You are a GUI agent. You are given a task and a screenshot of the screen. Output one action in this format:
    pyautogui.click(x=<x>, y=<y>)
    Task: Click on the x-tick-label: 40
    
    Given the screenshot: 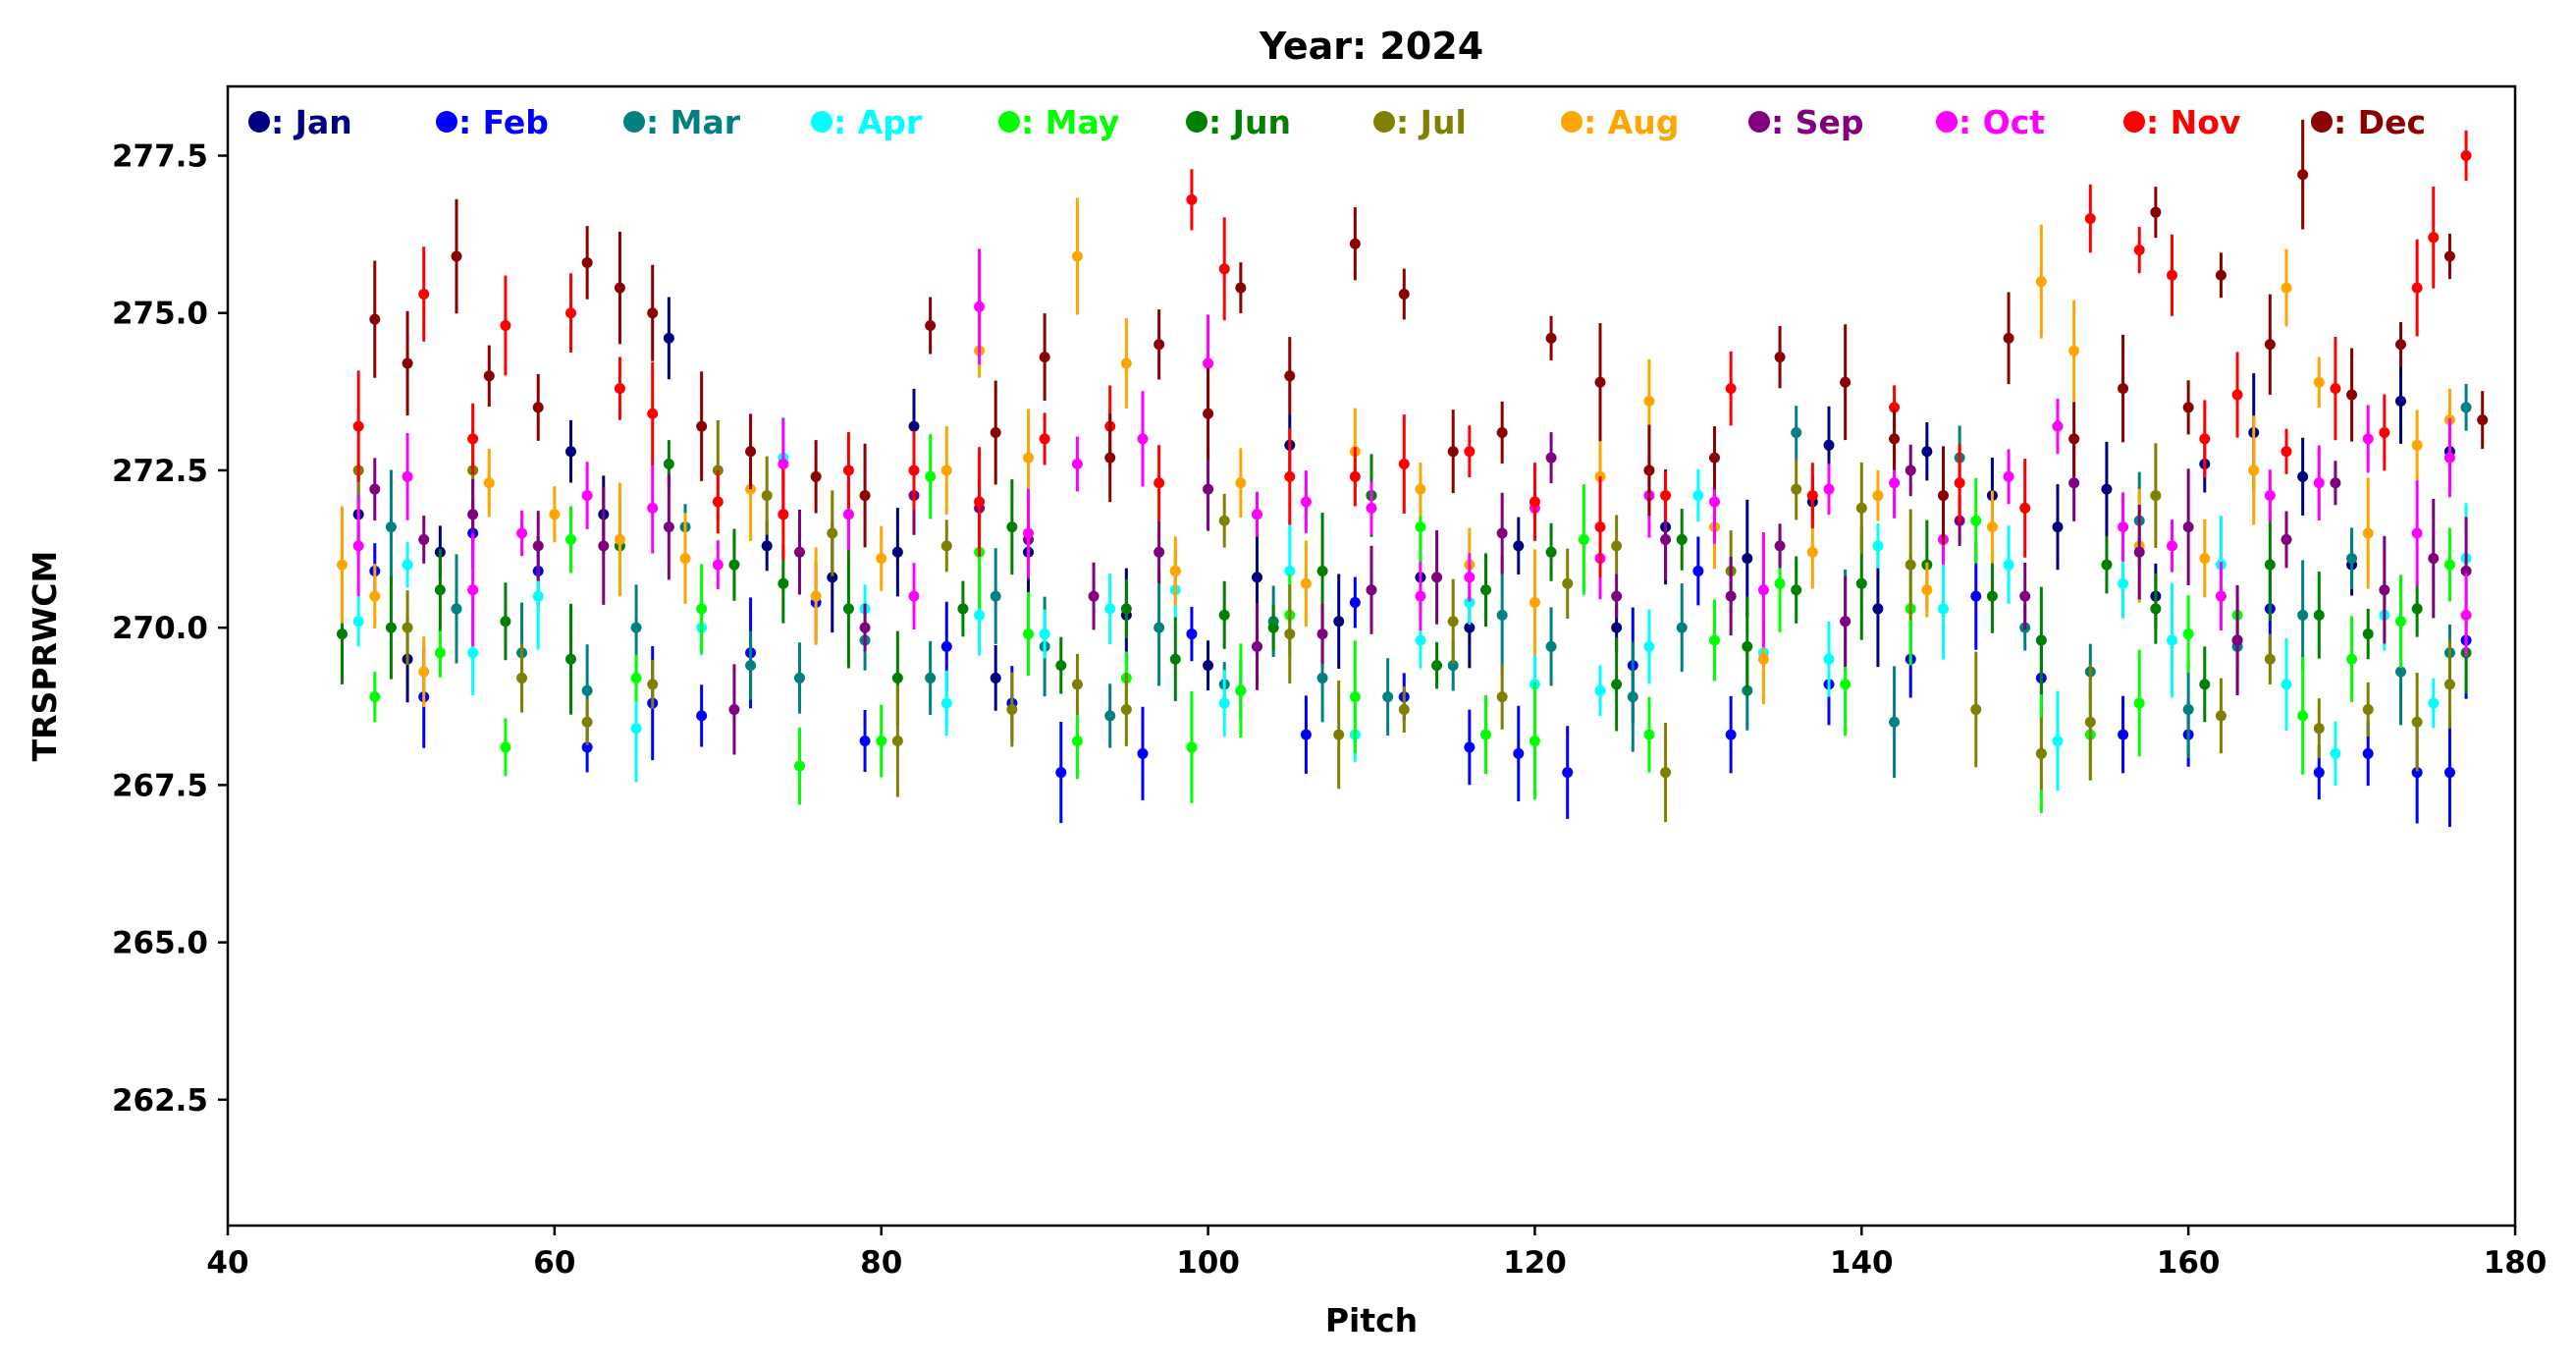 What is the action you would take?
    pyautogui.click(x=227, y=1263)
    